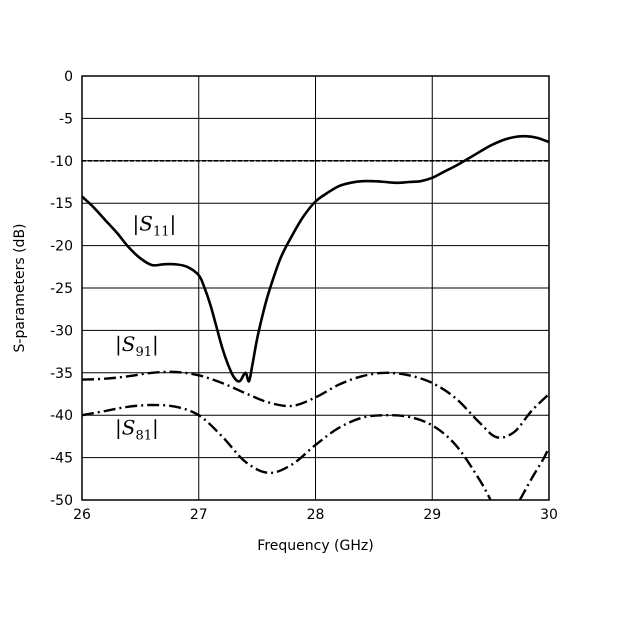 The height and width of the screenshot is (640, 640). What do you see at coordinates (549, 515) in the screenshot?
I see `x-tick-label: 30` at bounding box center [549, 515].